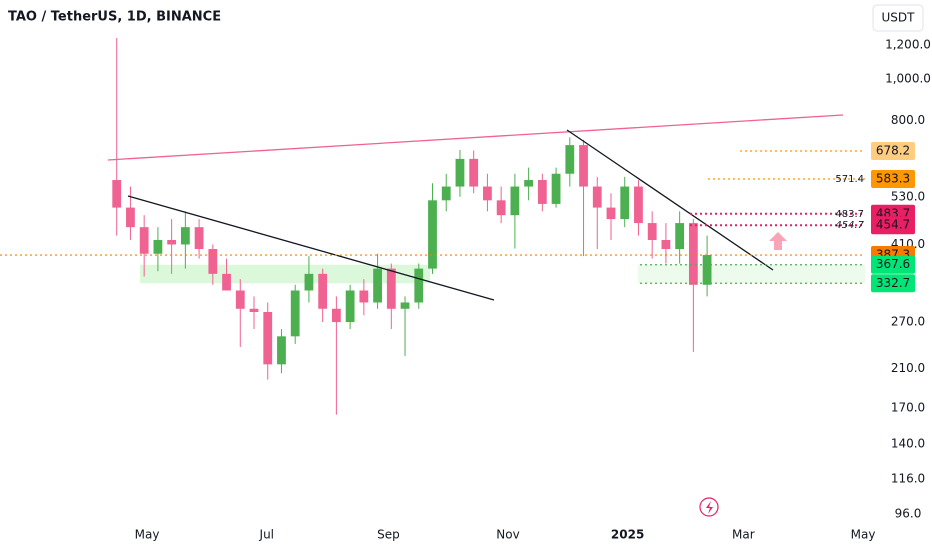 Image resolution: width=932 pixels, height=550 pixels. I want to click on alert-icon-bolt, so click(709, 507).